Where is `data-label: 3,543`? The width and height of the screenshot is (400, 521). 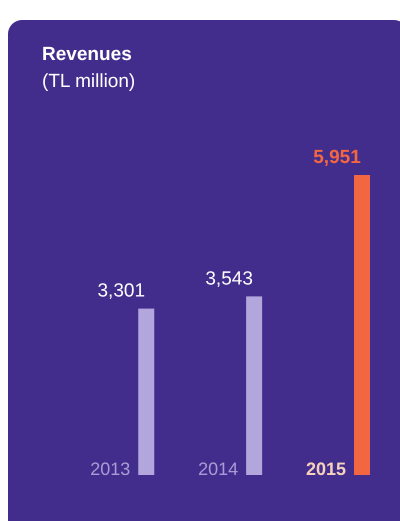 data-label: 3,543 is located at coordinates (229, 279).